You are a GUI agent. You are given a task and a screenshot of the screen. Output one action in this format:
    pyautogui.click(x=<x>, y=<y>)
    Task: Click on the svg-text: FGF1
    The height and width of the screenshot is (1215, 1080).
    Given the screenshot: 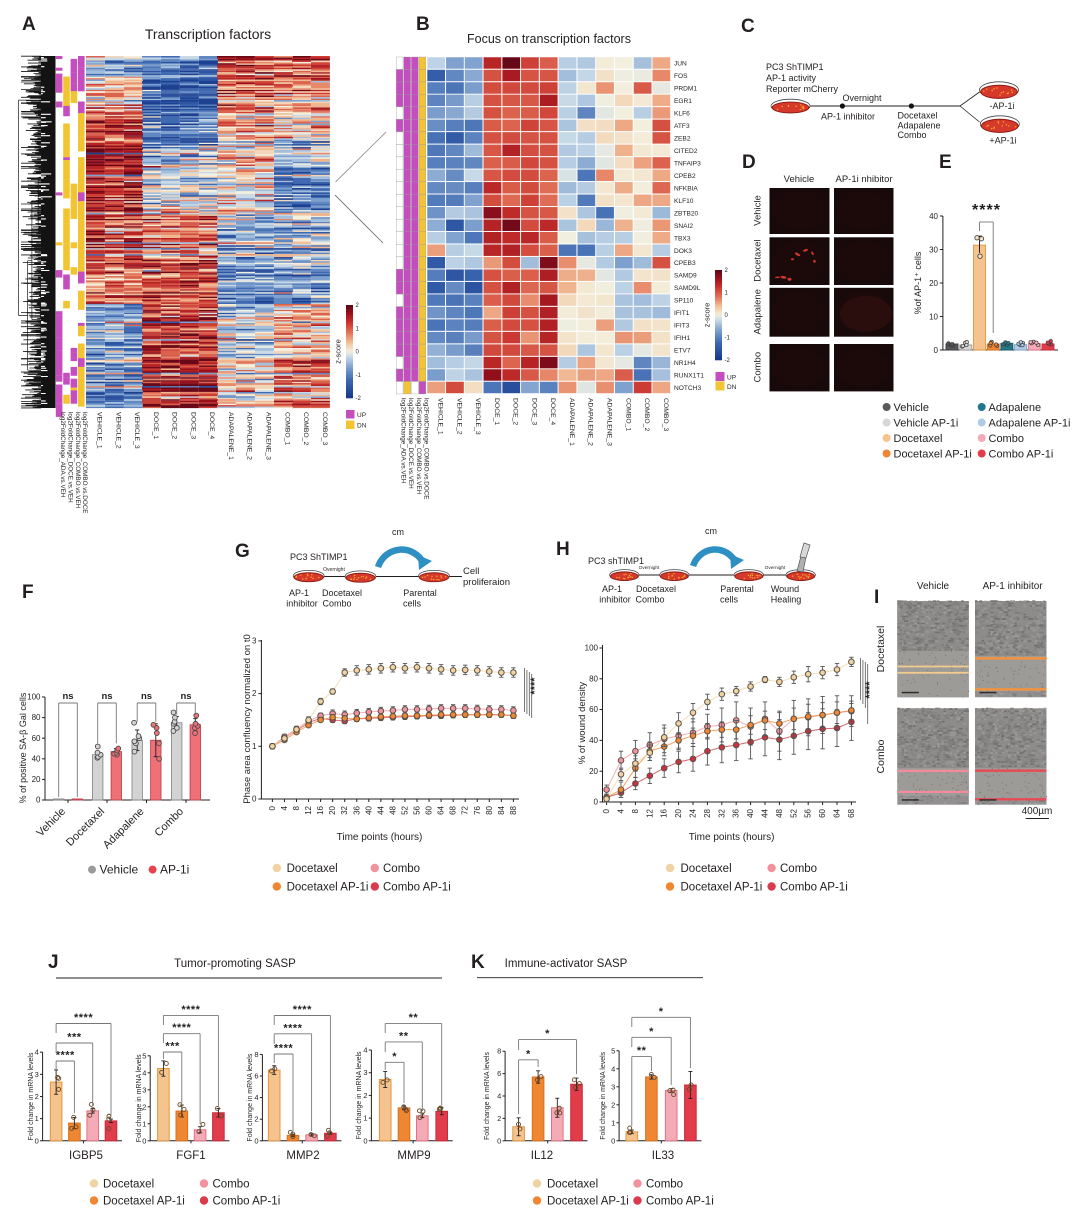 What is the action you would take?
    pyautogui.click(x=190, y=1156)
    